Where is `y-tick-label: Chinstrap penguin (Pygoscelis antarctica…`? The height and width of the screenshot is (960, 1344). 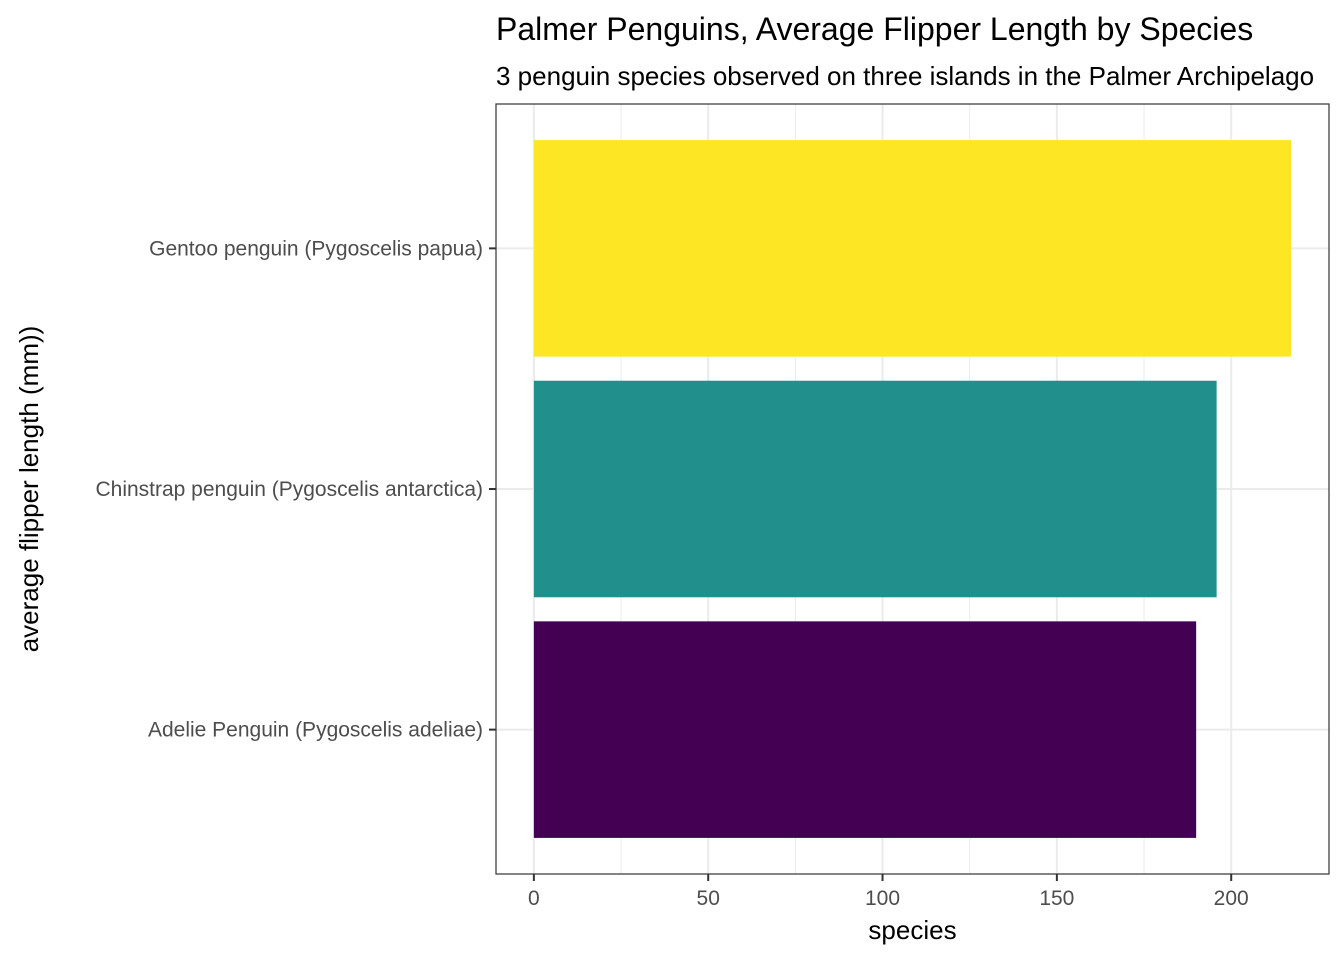
y-tick-label: Chinstrap penguin (Pygoscelis antarctica… is located at coordinates (289, 489).